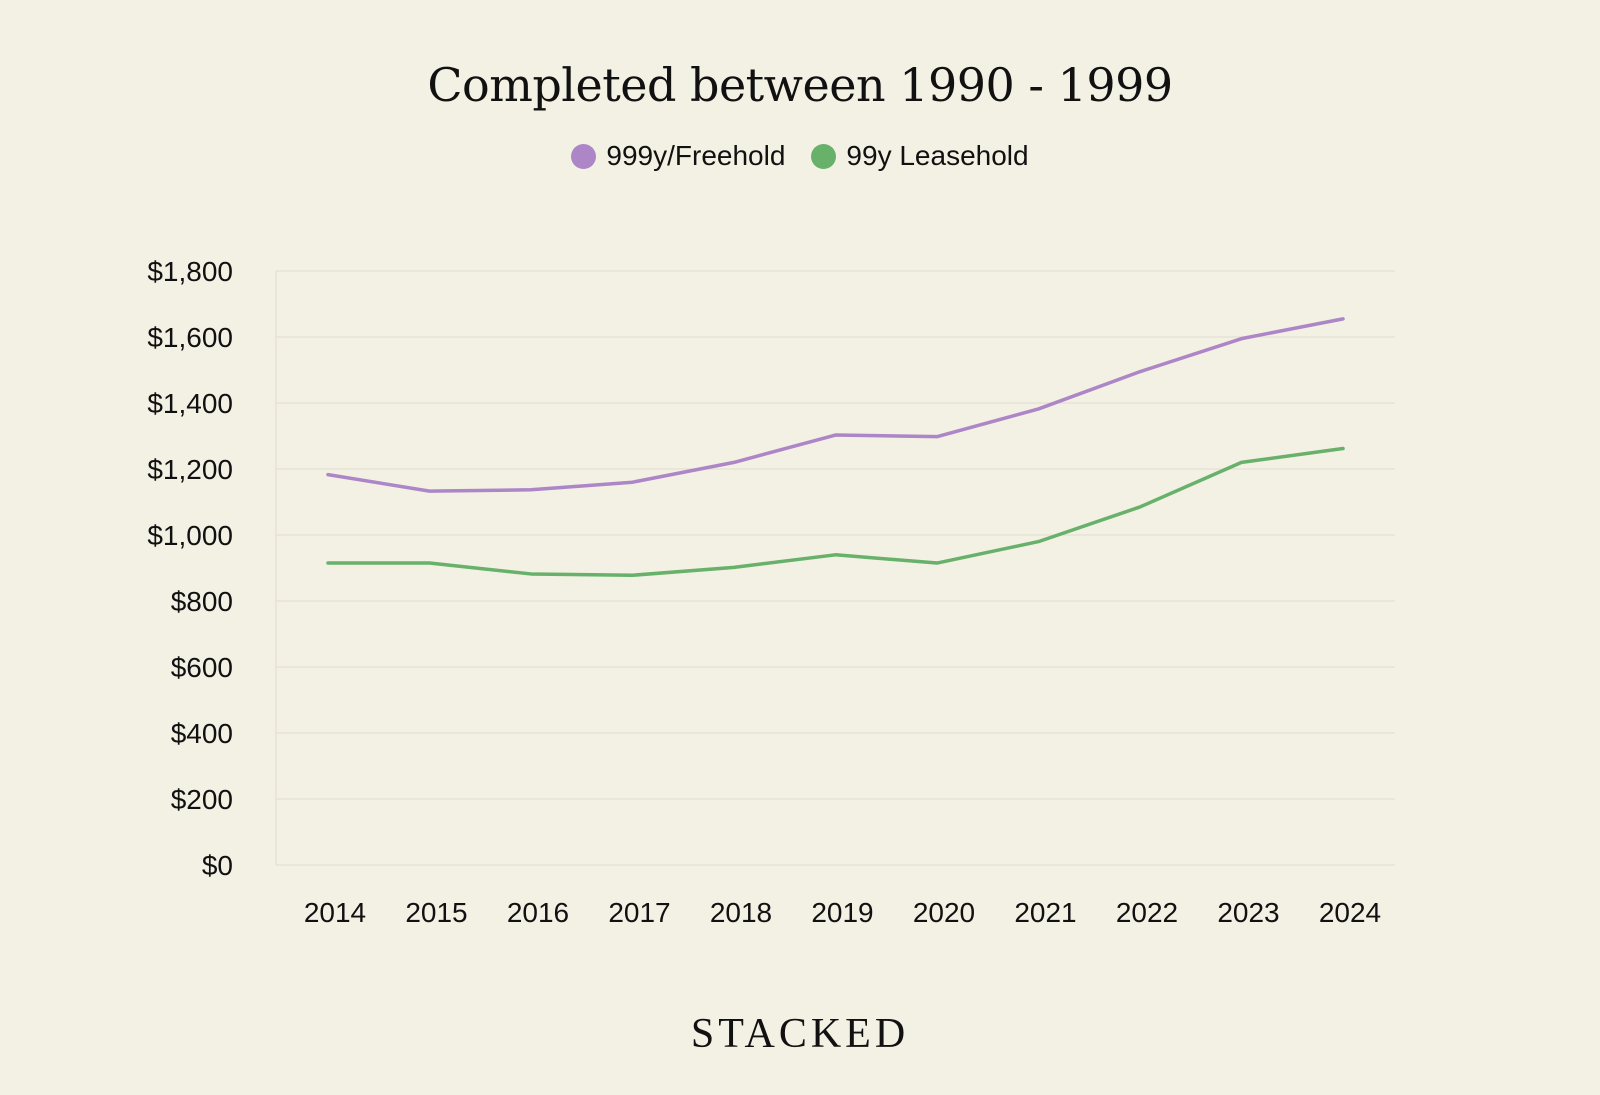 This screenshot has width=1600, height=1095. What do you see at coordinates (842, 912) in the screenshot?
I see `x-tick-label: 2019` at bounding box center [842, 912].